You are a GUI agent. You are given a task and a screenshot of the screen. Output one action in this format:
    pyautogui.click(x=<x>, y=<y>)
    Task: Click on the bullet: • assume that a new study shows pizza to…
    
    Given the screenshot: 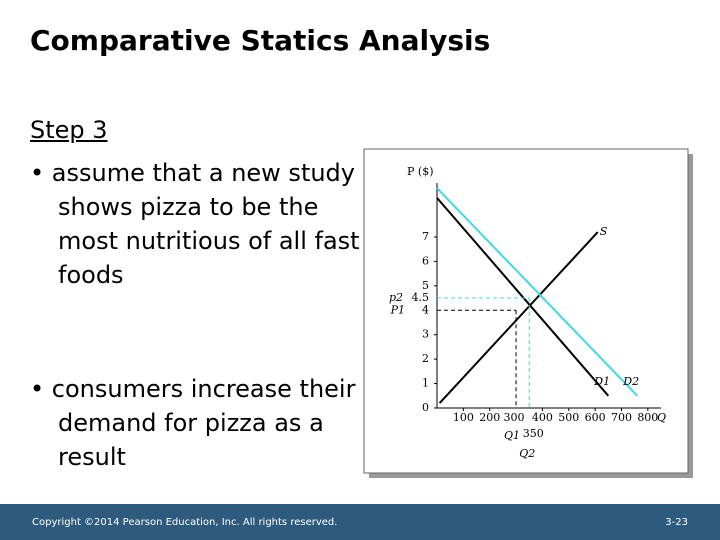 What is the action you would take?
    pyautogui.click(x=195, y=224)
    